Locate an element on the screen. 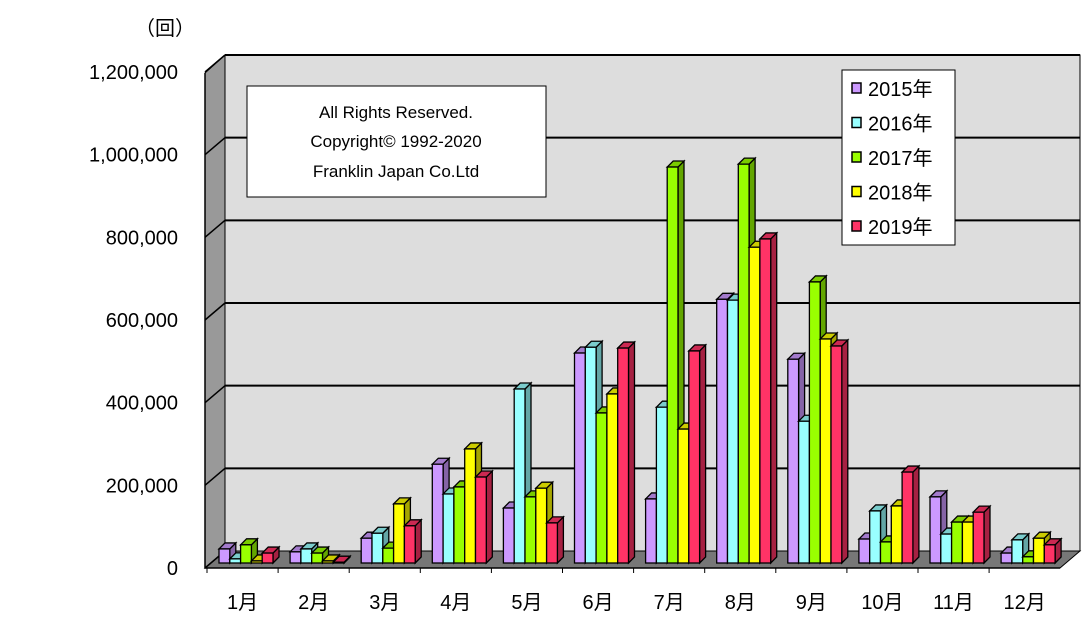 The image size is (1092, 630). y-tick-label: 600,000 is located at coordinates (142, 321).